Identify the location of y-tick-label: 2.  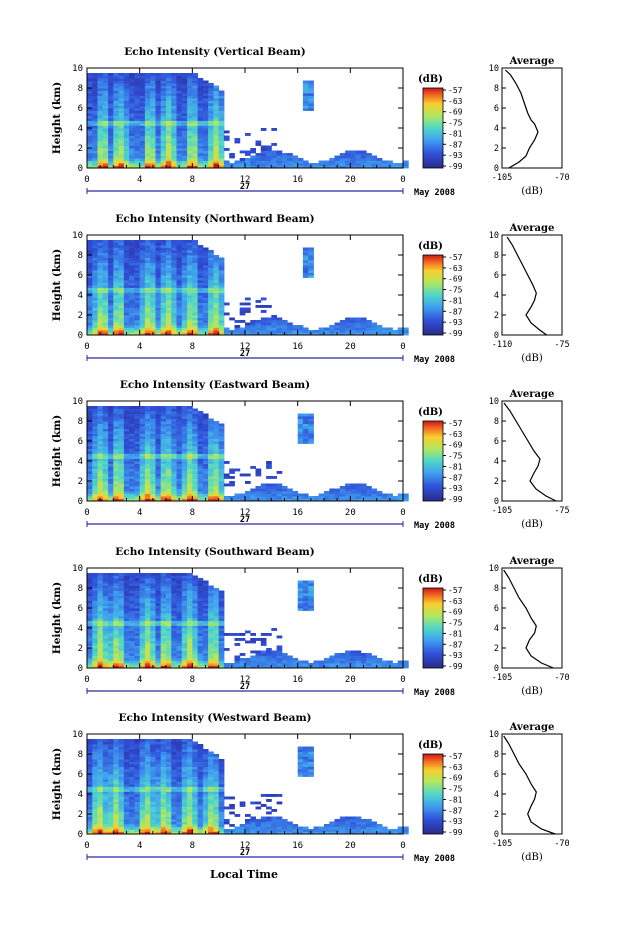
(80, 482).